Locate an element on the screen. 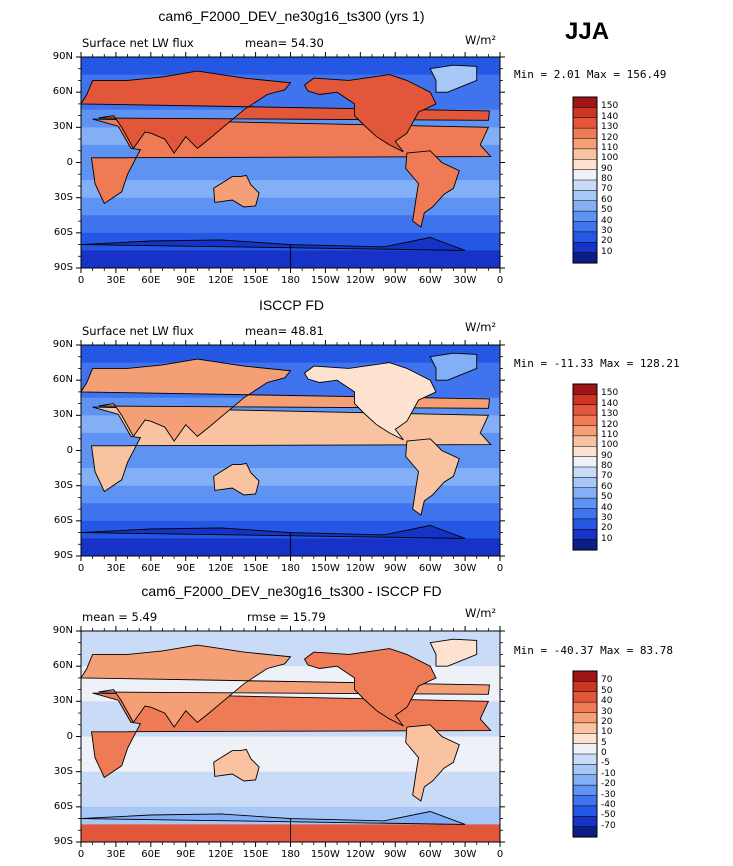  y-tick-label: 0 is located at coordinates (69, 736).